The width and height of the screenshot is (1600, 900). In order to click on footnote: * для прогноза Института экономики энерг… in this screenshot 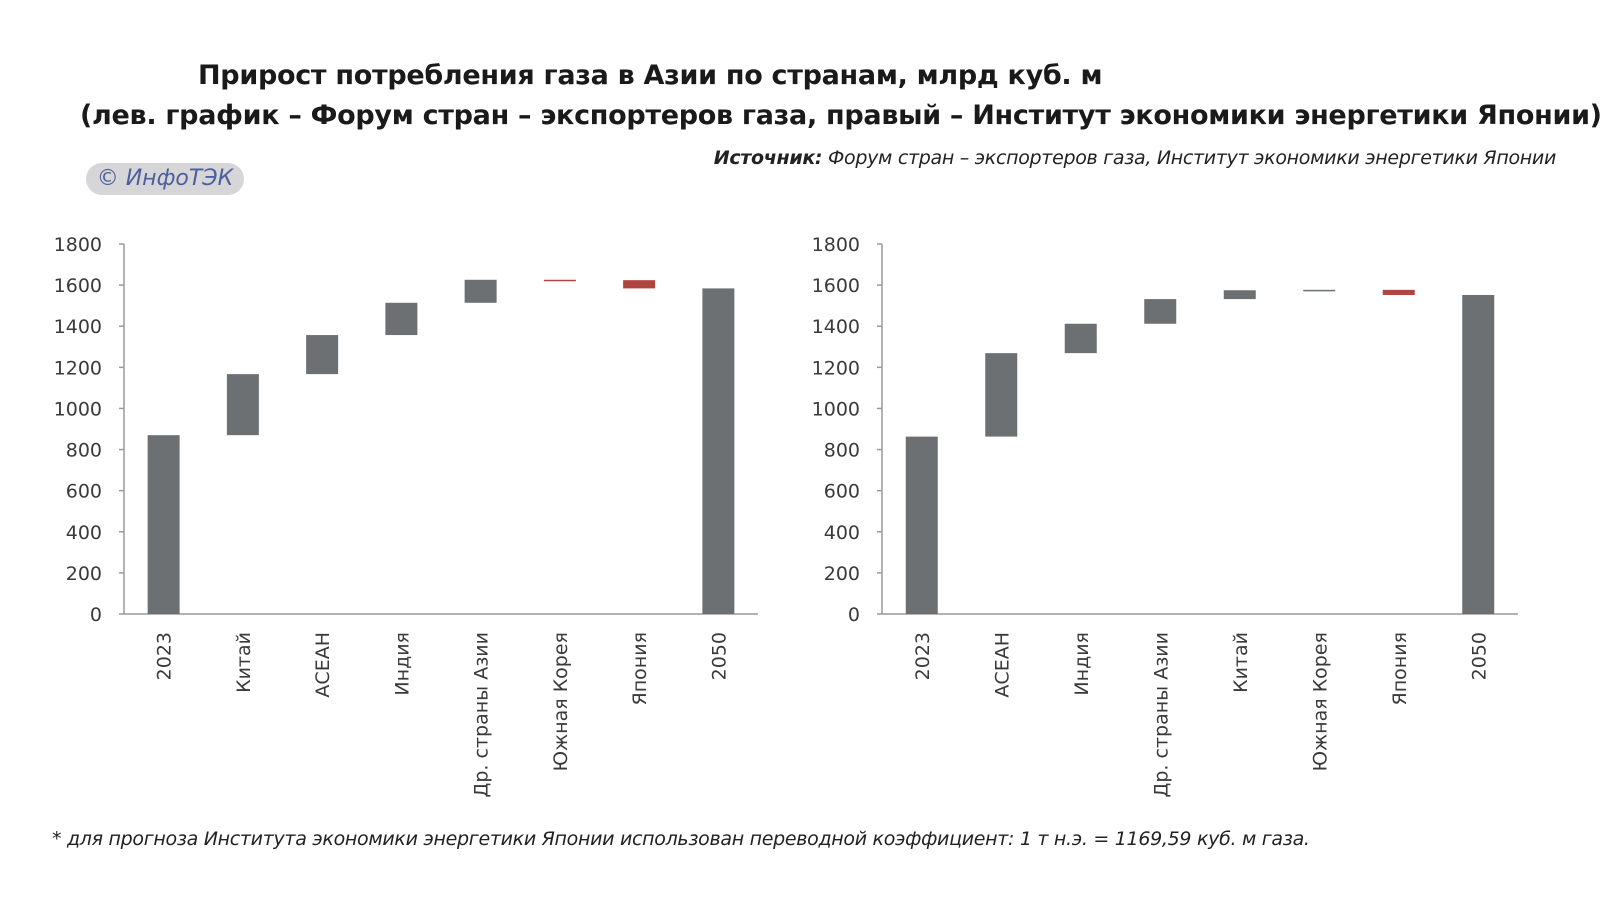, I will do `click(681, 839)`.